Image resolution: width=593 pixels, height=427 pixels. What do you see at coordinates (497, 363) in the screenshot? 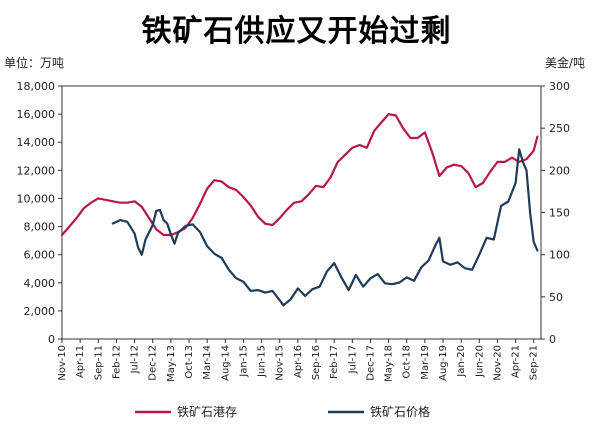
I see `x-tick-label: Nov-20` at bounding box center [497, 363].